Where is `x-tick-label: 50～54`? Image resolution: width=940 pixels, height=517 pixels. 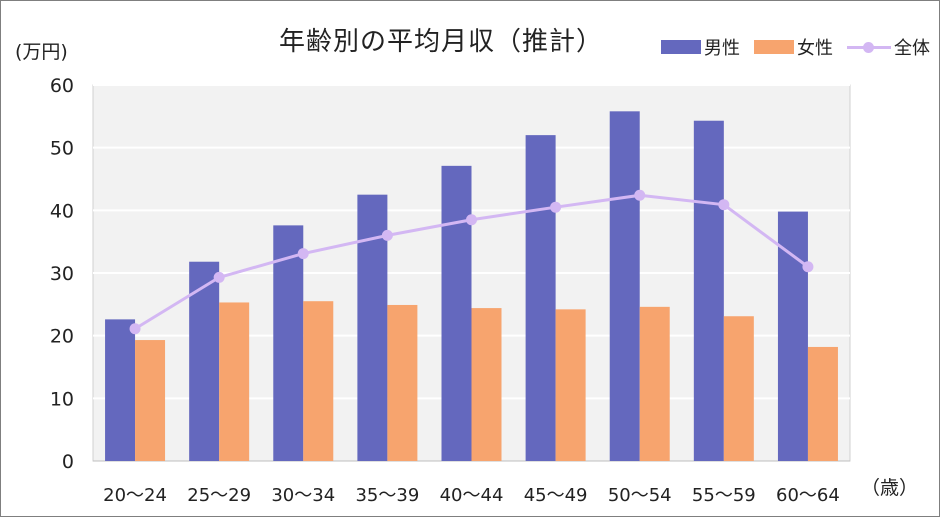 x-tick-label: 50～54 is located at coordinates (640, 495).